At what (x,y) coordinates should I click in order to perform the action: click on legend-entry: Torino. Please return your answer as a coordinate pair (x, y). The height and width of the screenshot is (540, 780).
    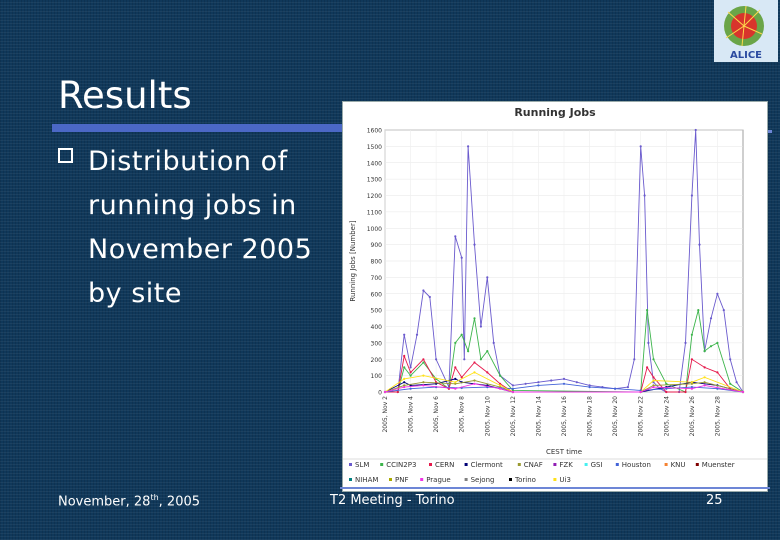
    Looking at the image, I should click on (525, 480).